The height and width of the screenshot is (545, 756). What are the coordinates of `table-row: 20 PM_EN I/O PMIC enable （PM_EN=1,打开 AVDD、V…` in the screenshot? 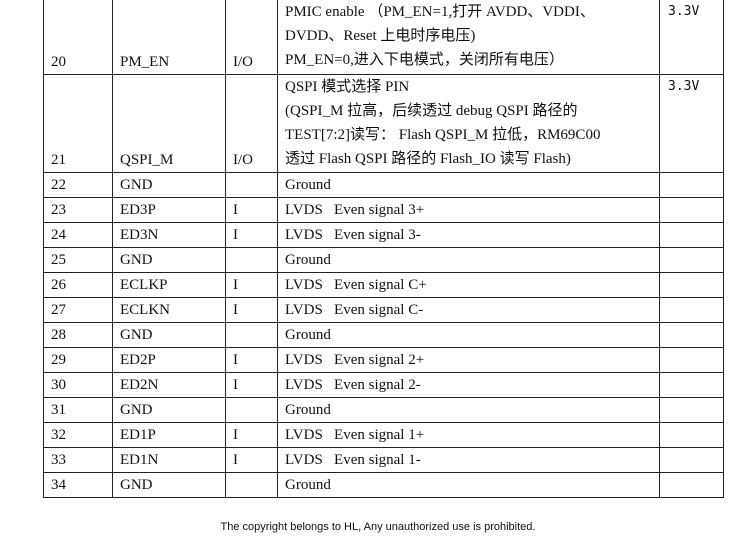 It's located at (383, 37).